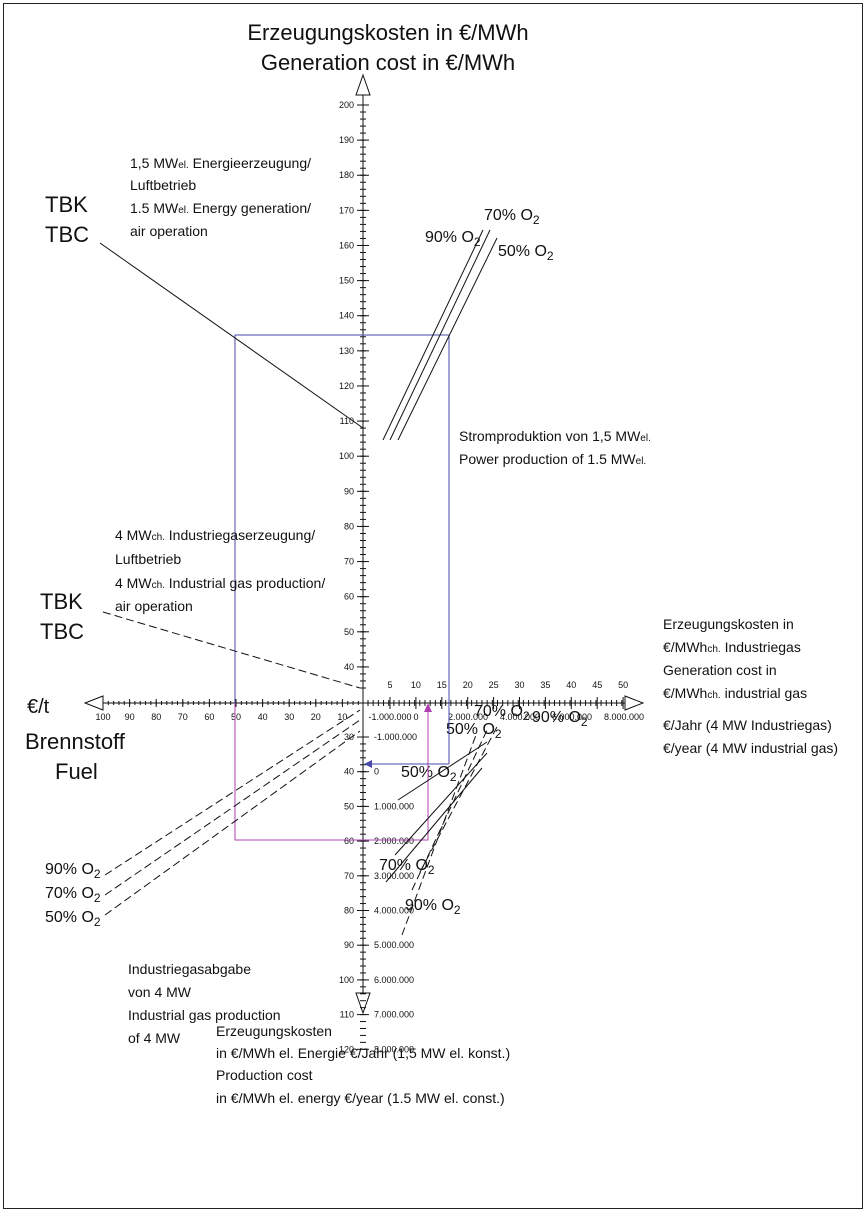 This screenshot has height=1217, width=866. Describe the element at coordinates (552, 459) in the screenshot. I see `power-production: Power production of 1.5 MWel.` at that location.